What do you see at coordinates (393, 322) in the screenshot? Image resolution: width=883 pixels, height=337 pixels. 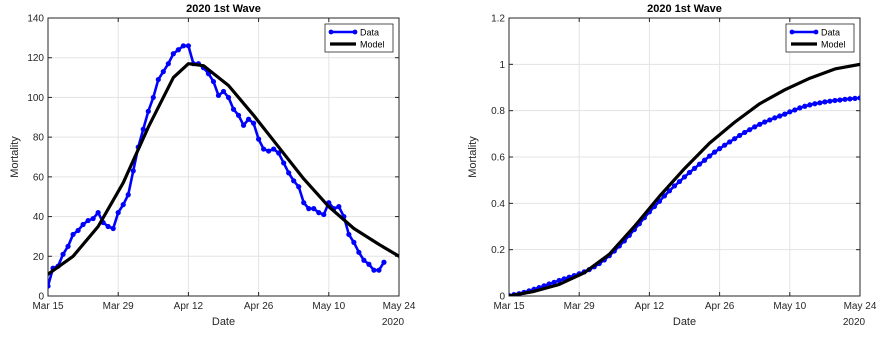 I see `chart1-x-year-label: 2020` at bounding box center [393, 322].